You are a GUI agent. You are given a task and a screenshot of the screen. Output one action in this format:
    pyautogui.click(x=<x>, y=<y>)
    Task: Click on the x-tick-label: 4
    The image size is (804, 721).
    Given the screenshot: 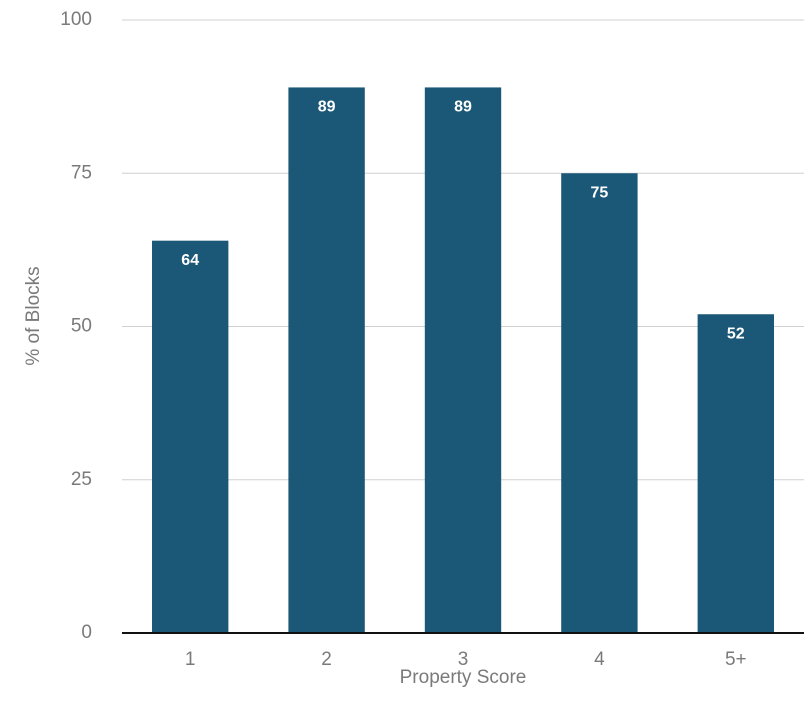 What is the action you would take?
    pyautogui.click(x=599, y=659)
    